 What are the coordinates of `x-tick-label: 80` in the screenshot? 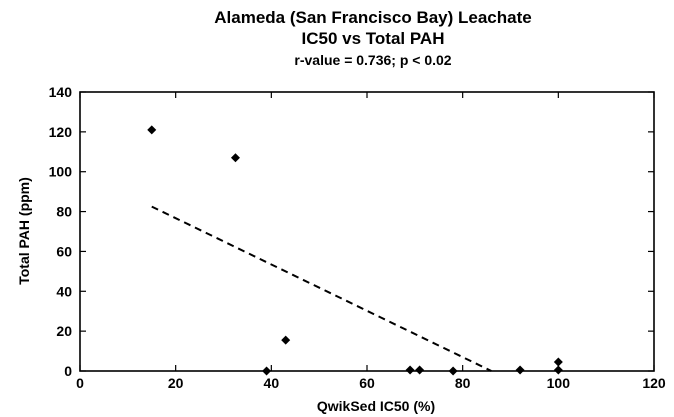 It's located at (463, 383).